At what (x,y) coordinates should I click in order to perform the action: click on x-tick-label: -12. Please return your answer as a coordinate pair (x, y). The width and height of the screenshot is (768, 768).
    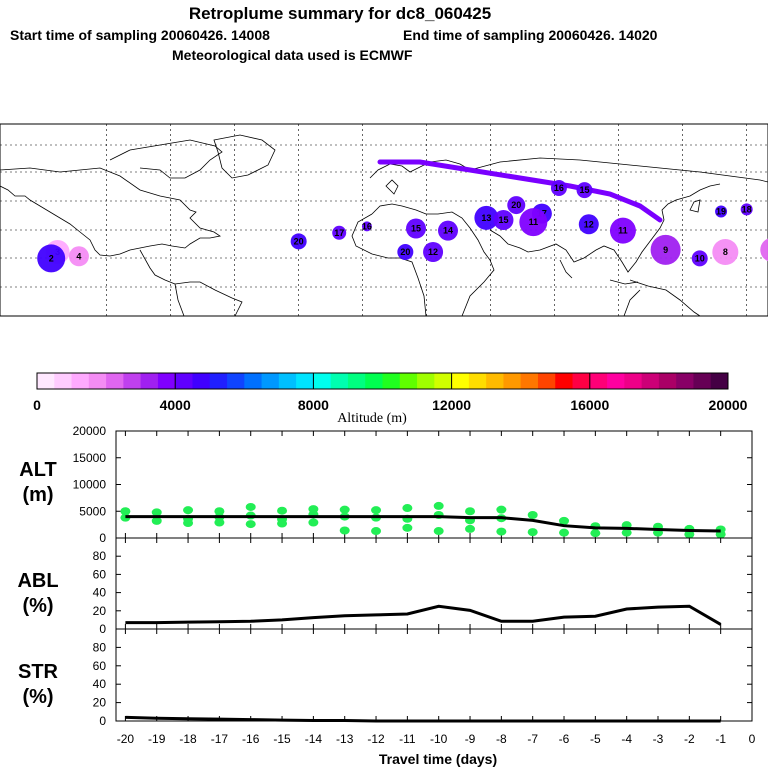
    Looking at the image, I should click on (376, 739).